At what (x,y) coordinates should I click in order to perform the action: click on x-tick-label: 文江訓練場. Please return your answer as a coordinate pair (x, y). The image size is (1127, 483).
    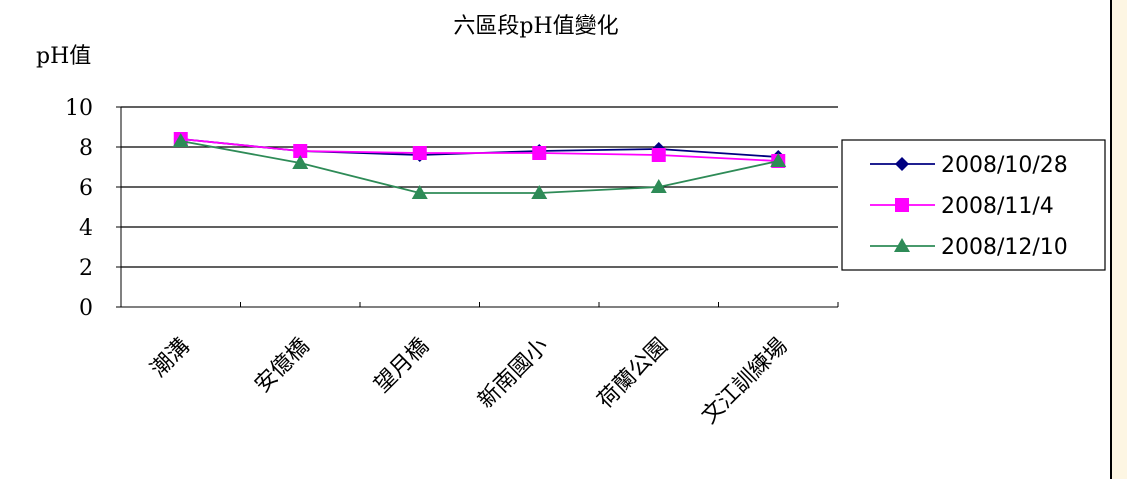
    Looking at the image, I should click on (744, 381).